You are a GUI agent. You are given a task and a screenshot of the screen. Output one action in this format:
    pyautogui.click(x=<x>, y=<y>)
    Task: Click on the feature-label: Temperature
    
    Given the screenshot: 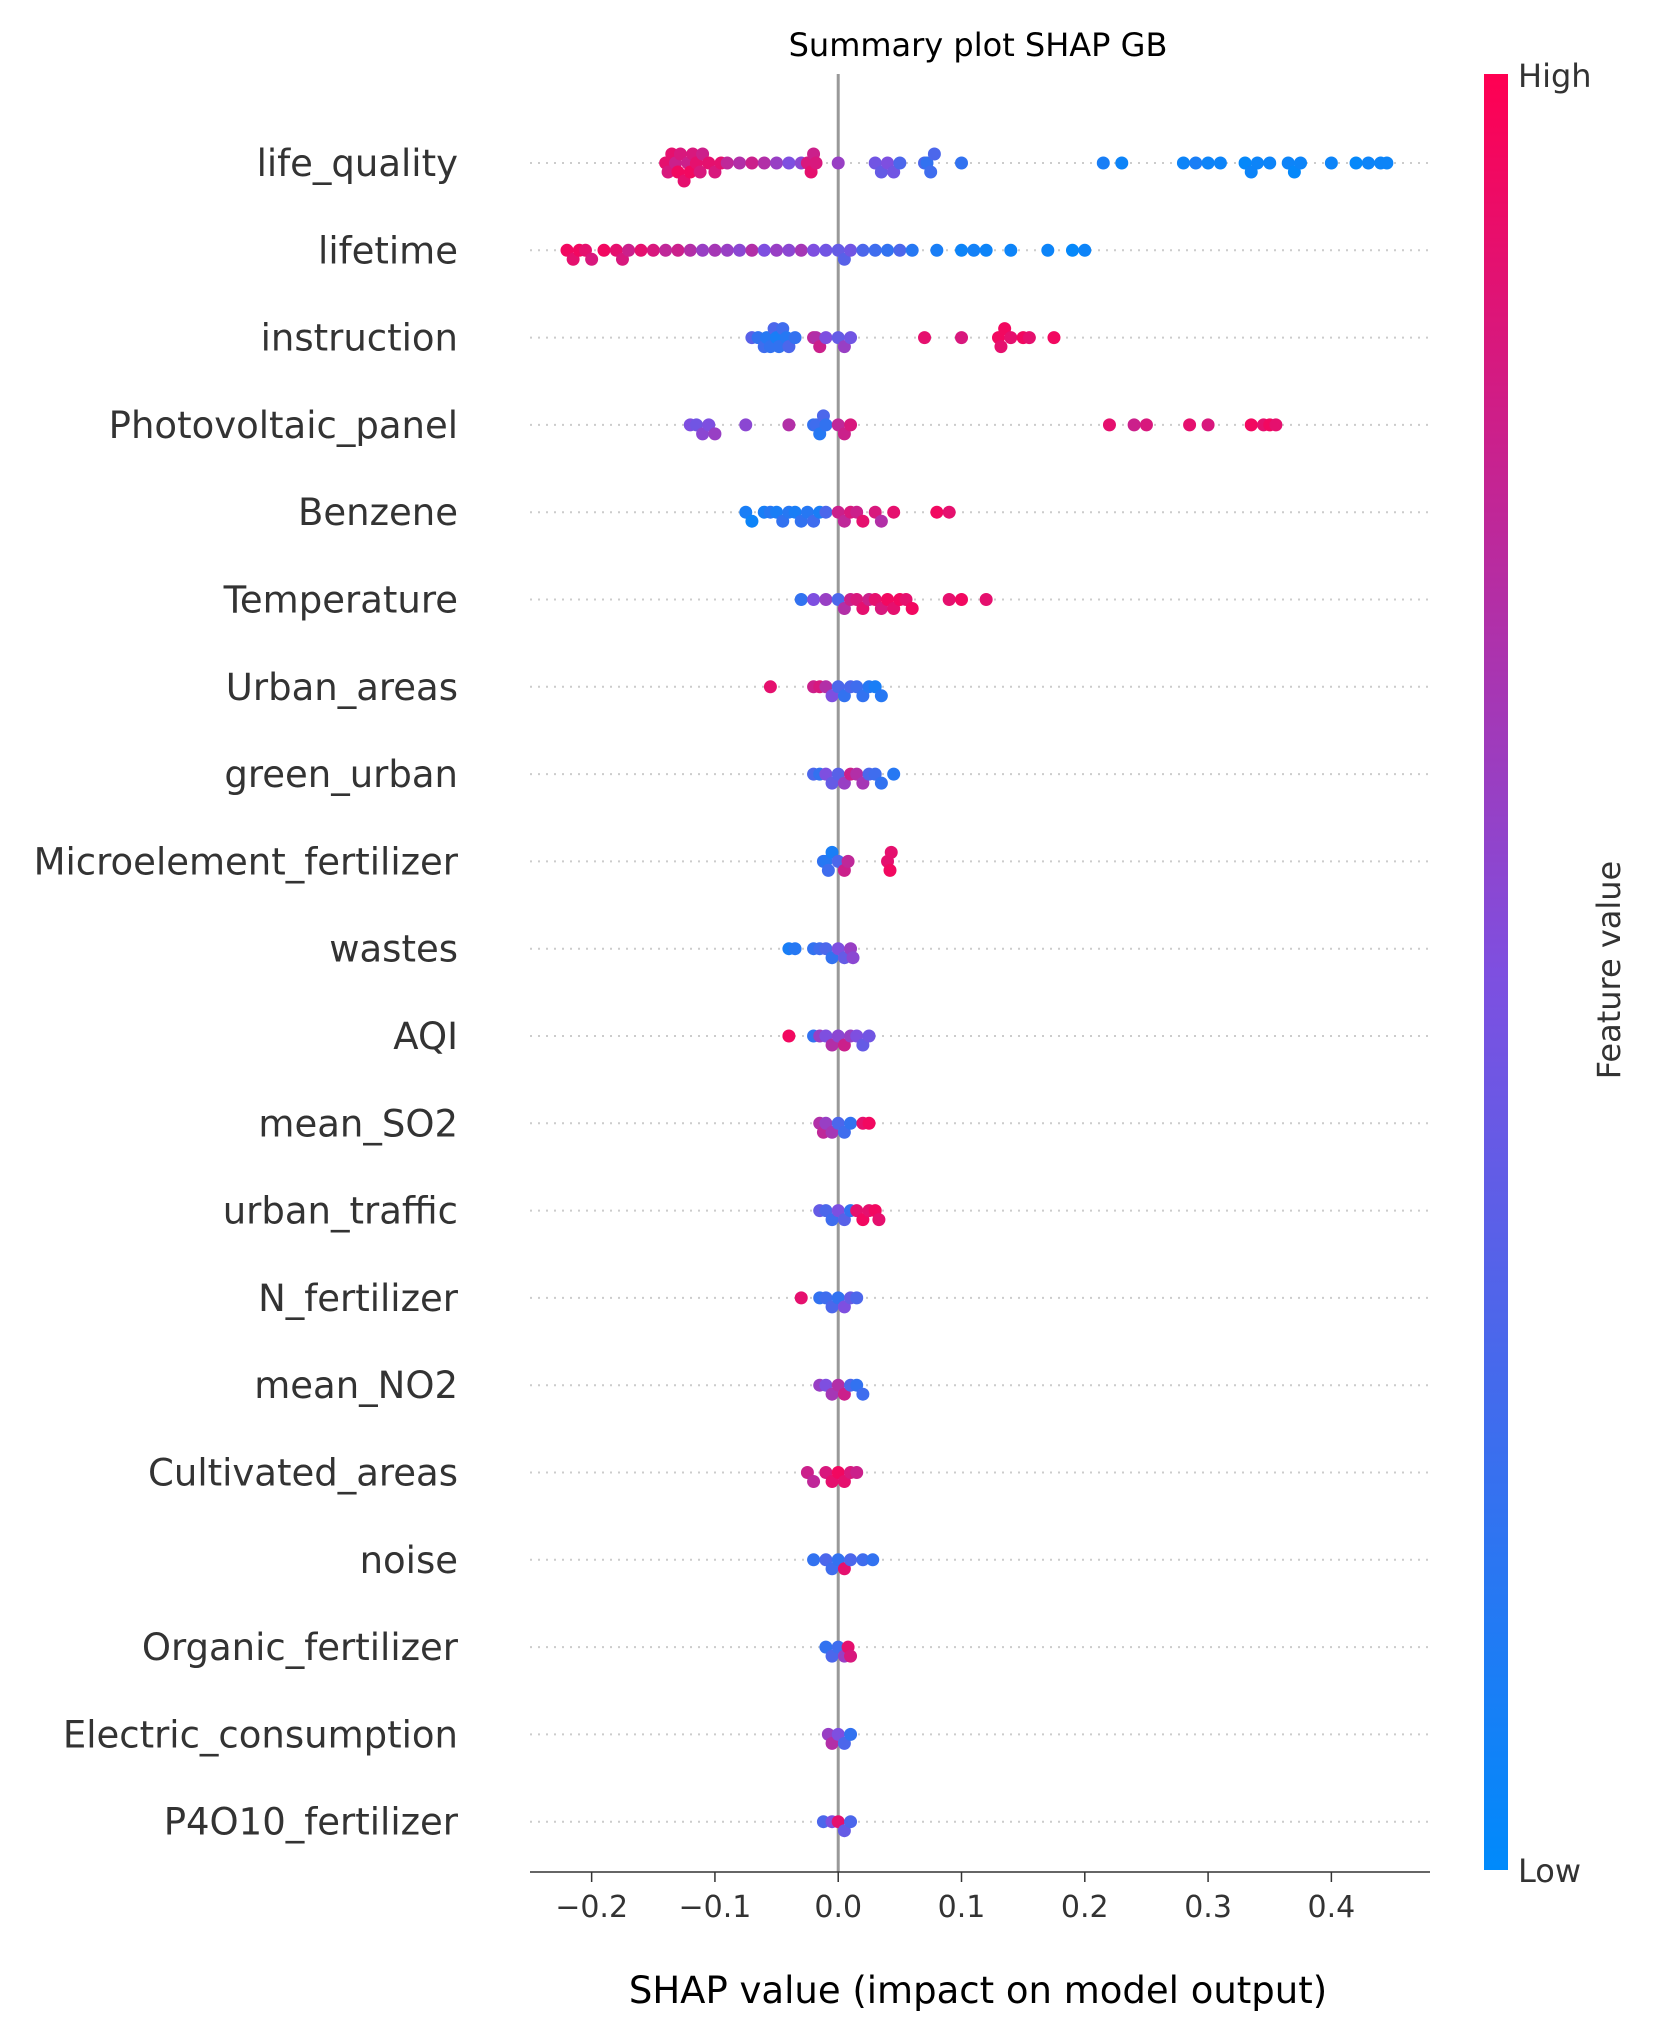 What is the action you would take?
    pyautogui.click(x=340, y=600)
    